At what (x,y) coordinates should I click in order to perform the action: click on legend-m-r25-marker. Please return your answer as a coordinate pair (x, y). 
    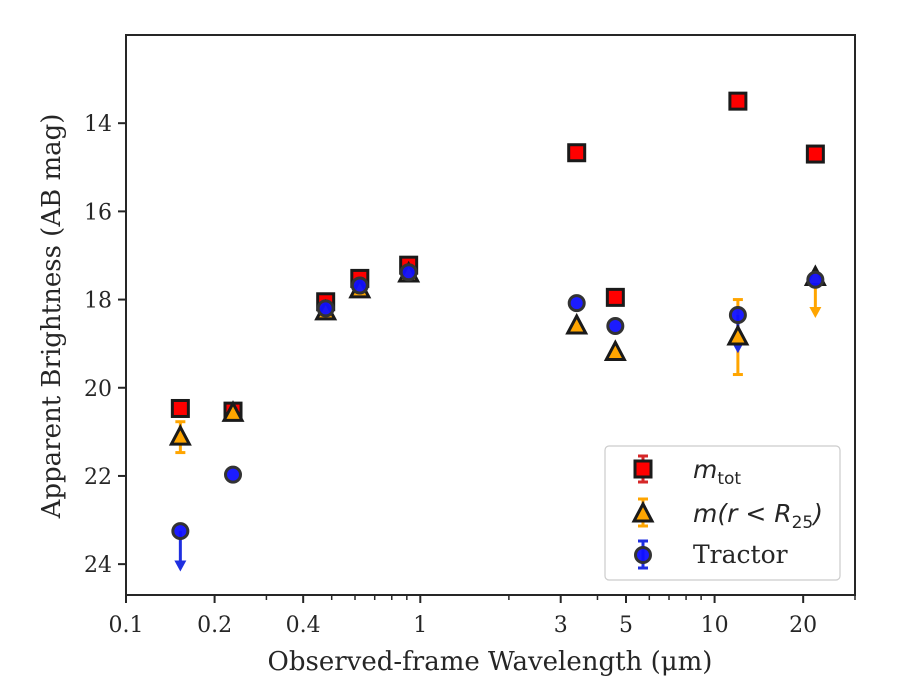
    Looking at the image, I should click on (643, 511).